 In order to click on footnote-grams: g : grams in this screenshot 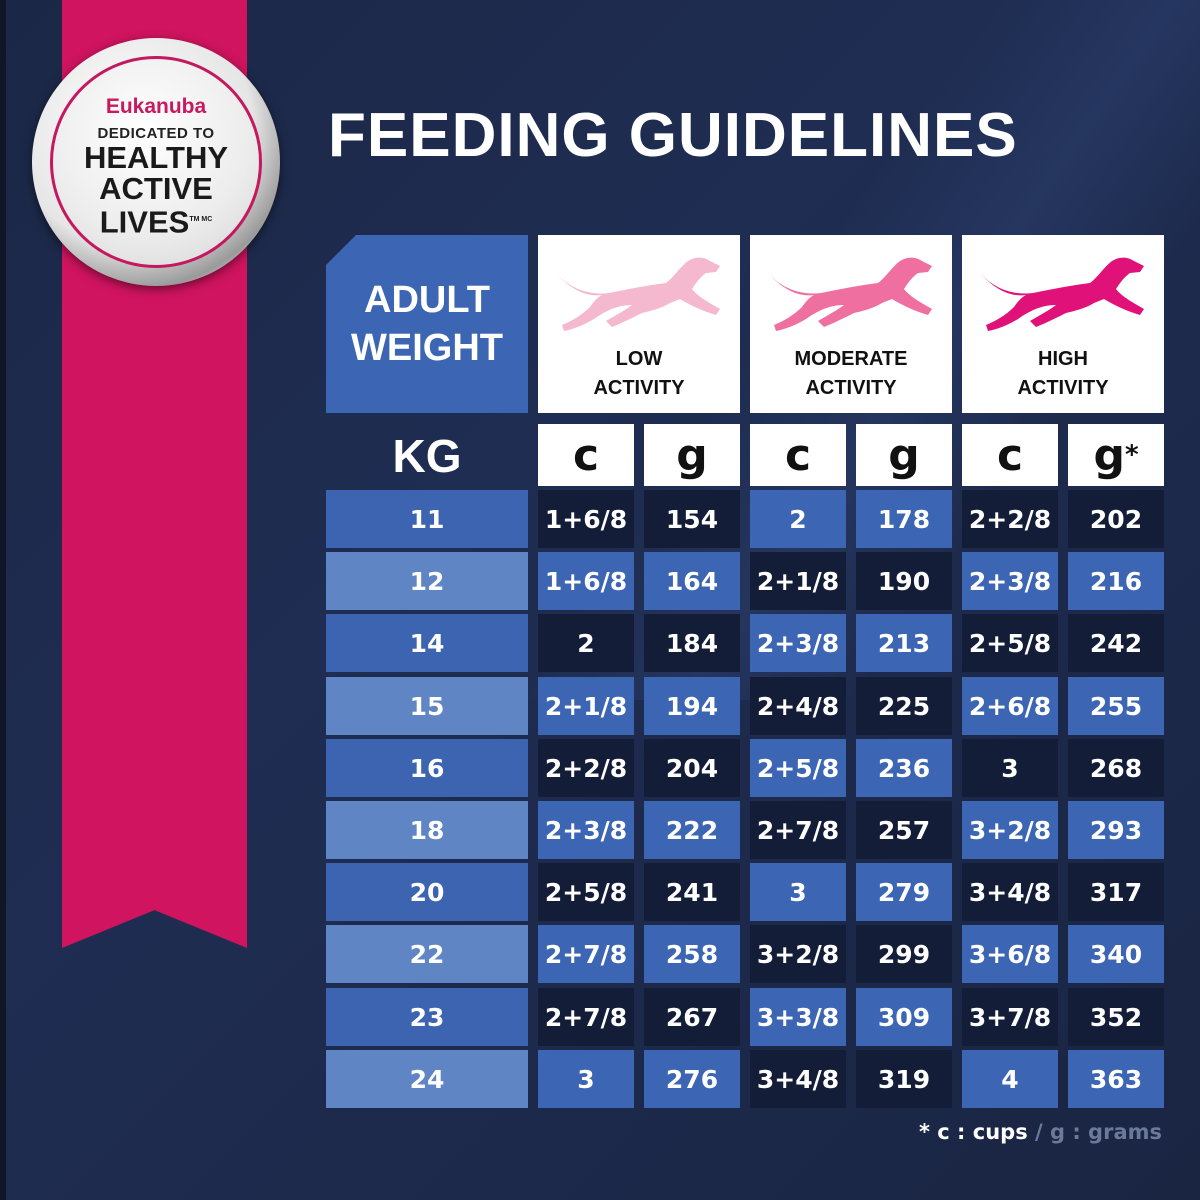, I will do `click(1106, 1132)`.